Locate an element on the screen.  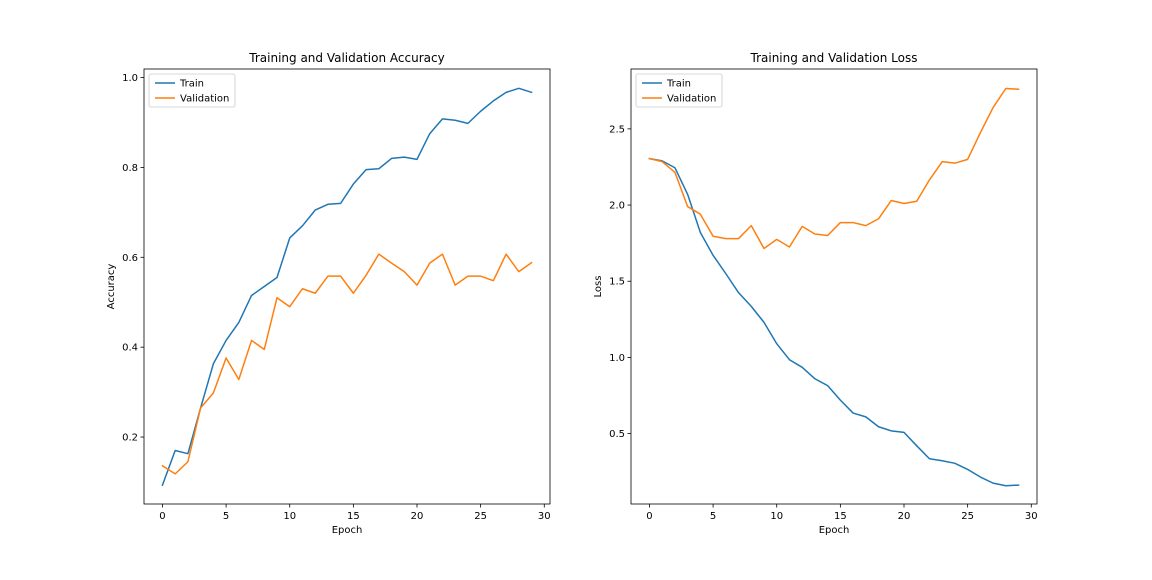
chart-title: Training and Validation Accuracy is located at coordinates (346, 58).